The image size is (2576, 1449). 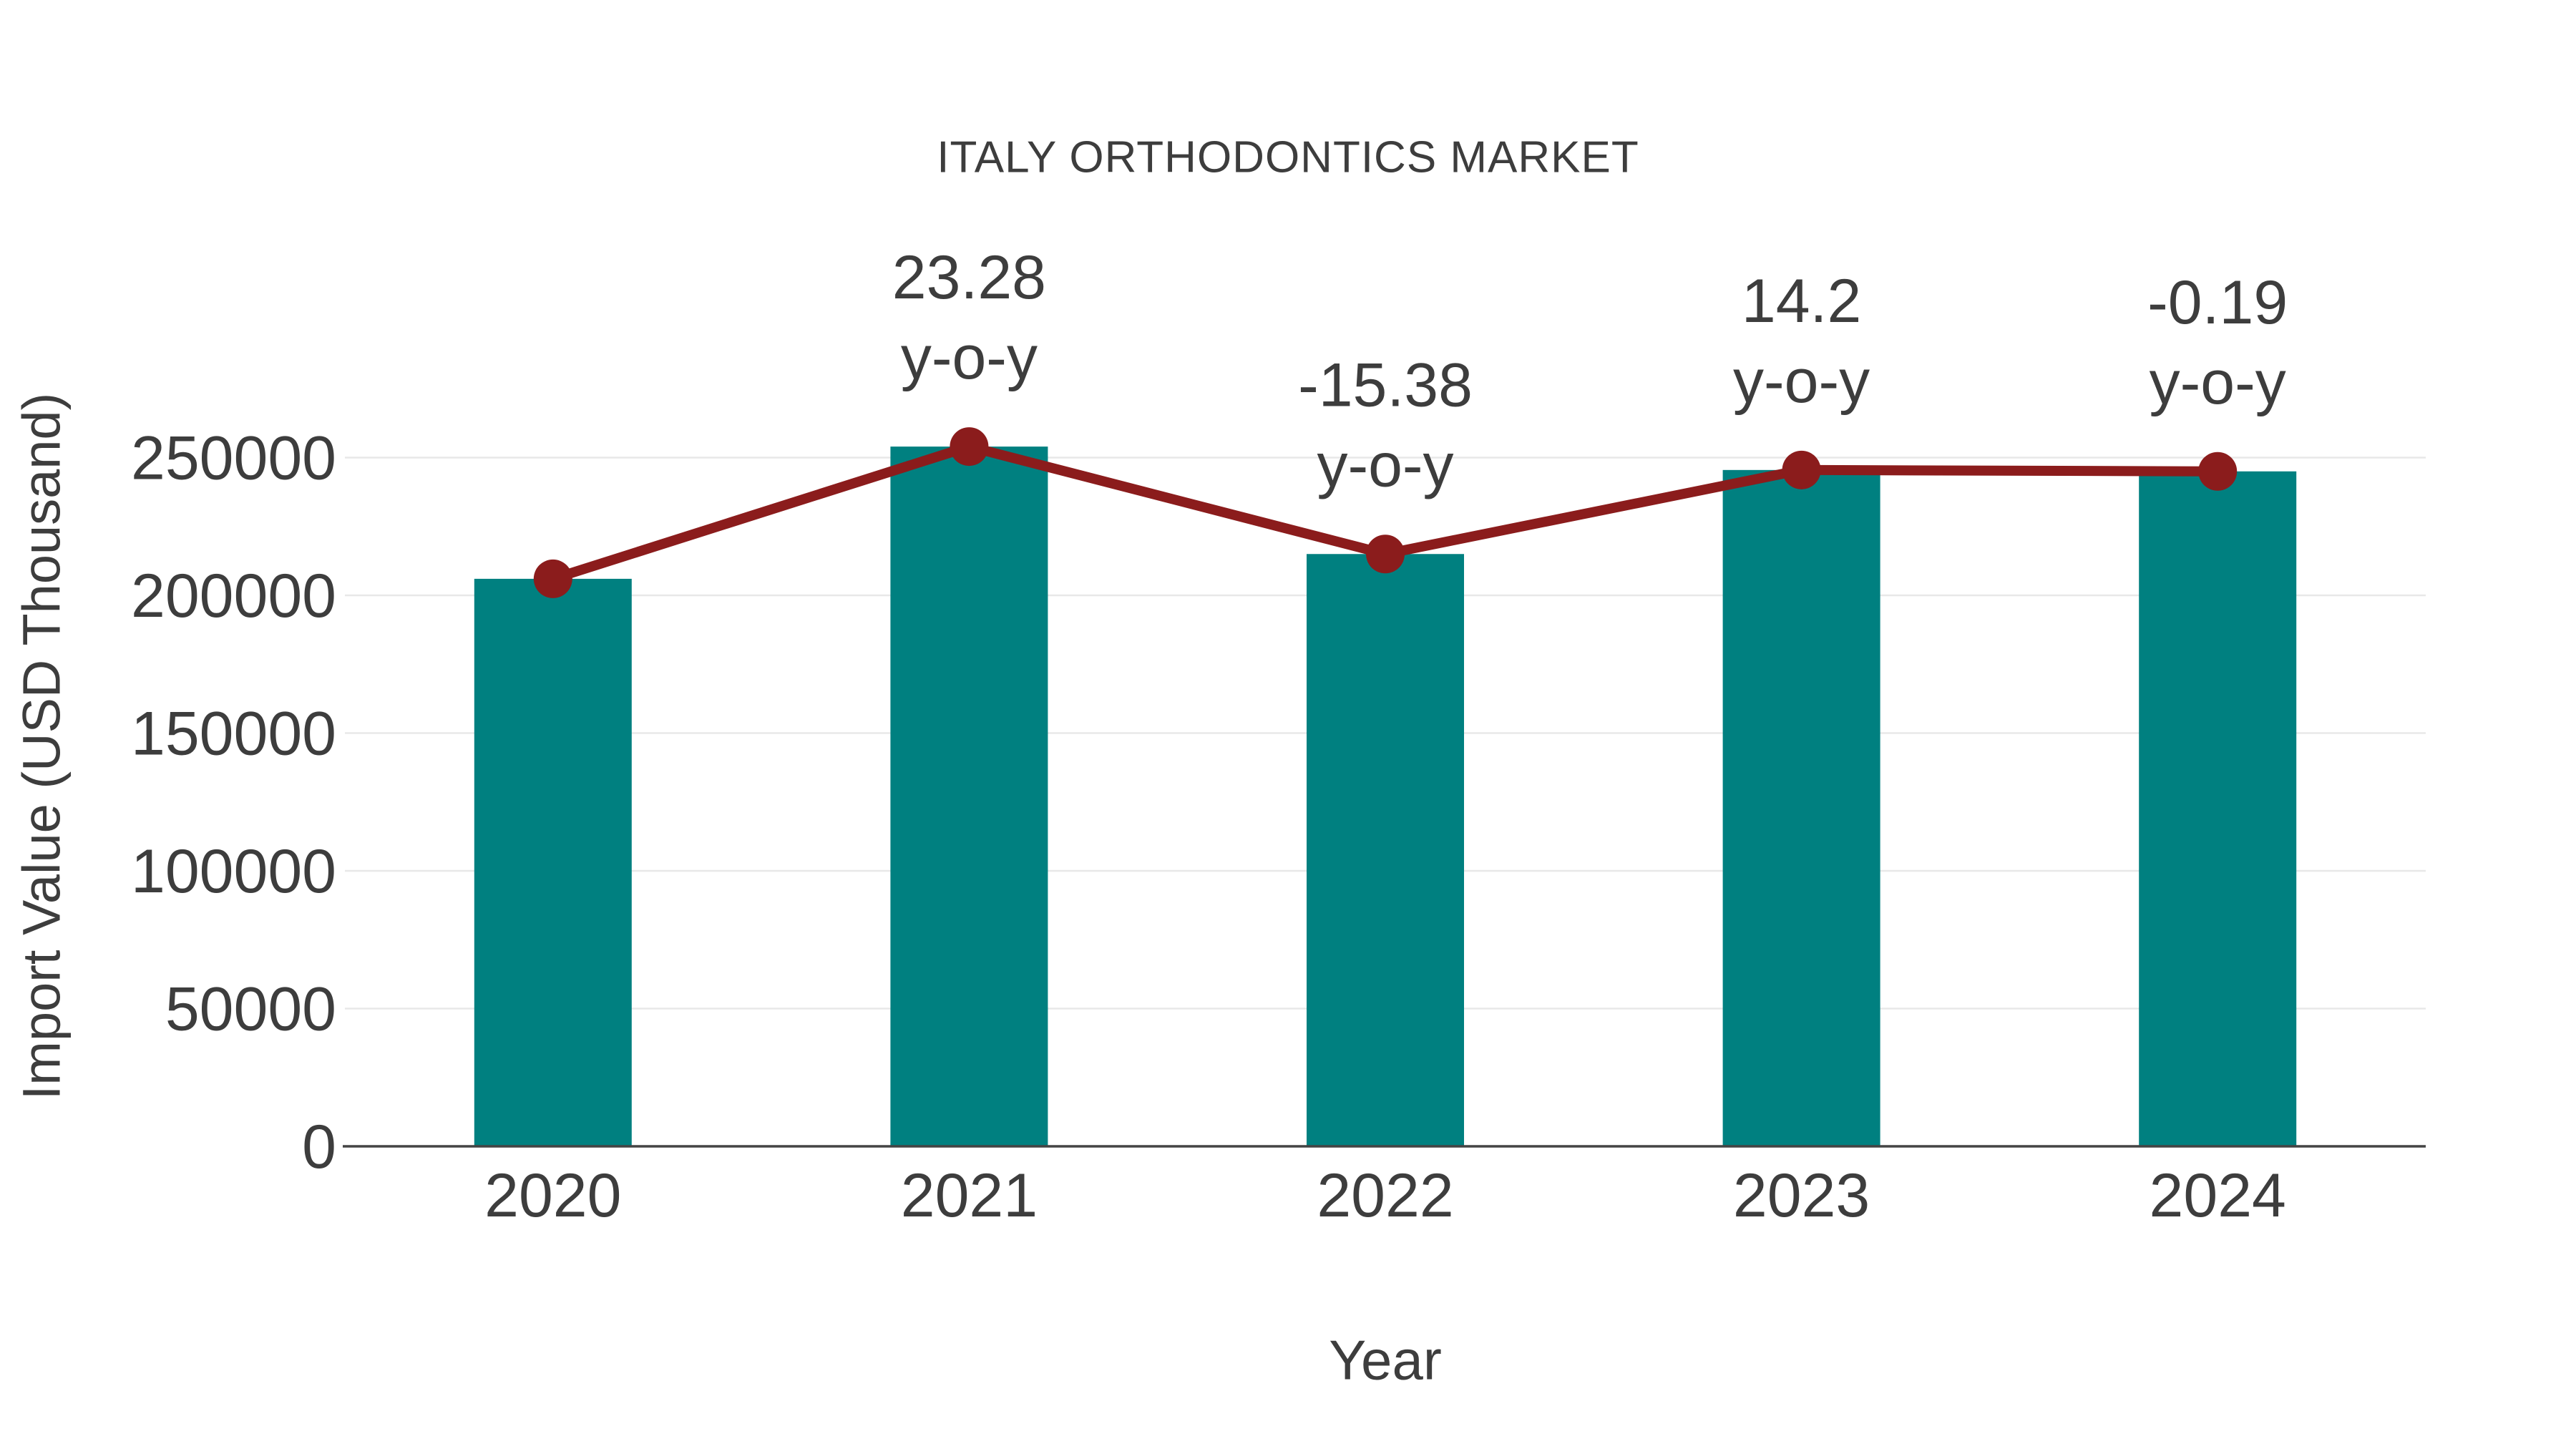 I want to click on y-tick-label-50000: 50000, so click(x=250, y=1009).